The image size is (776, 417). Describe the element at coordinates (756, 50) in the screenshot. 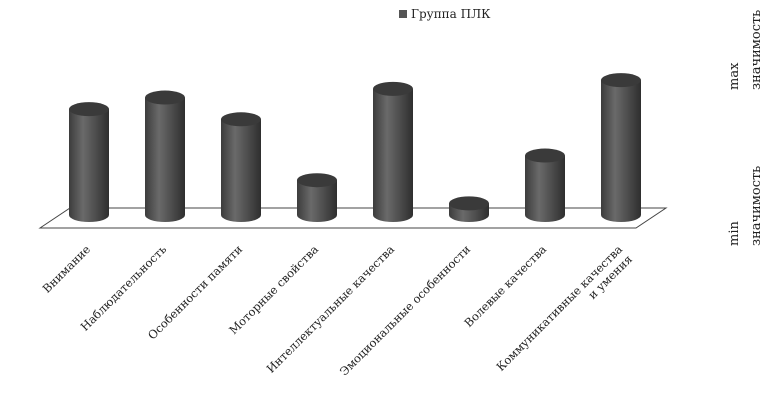

I see `max-label-line2: значимость` at that location.